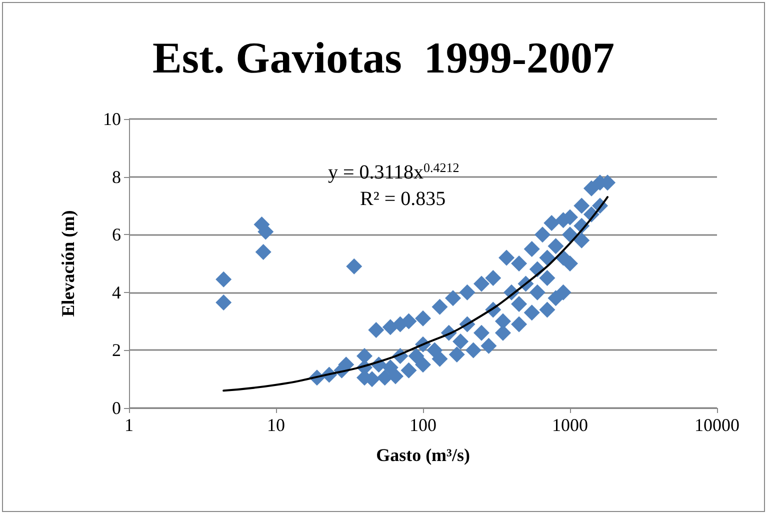 This screenshot has height=516, width=769. Describe the element at coordinates (112, 119) in the screenshot. I see `y-tick-label: 10` at that location.